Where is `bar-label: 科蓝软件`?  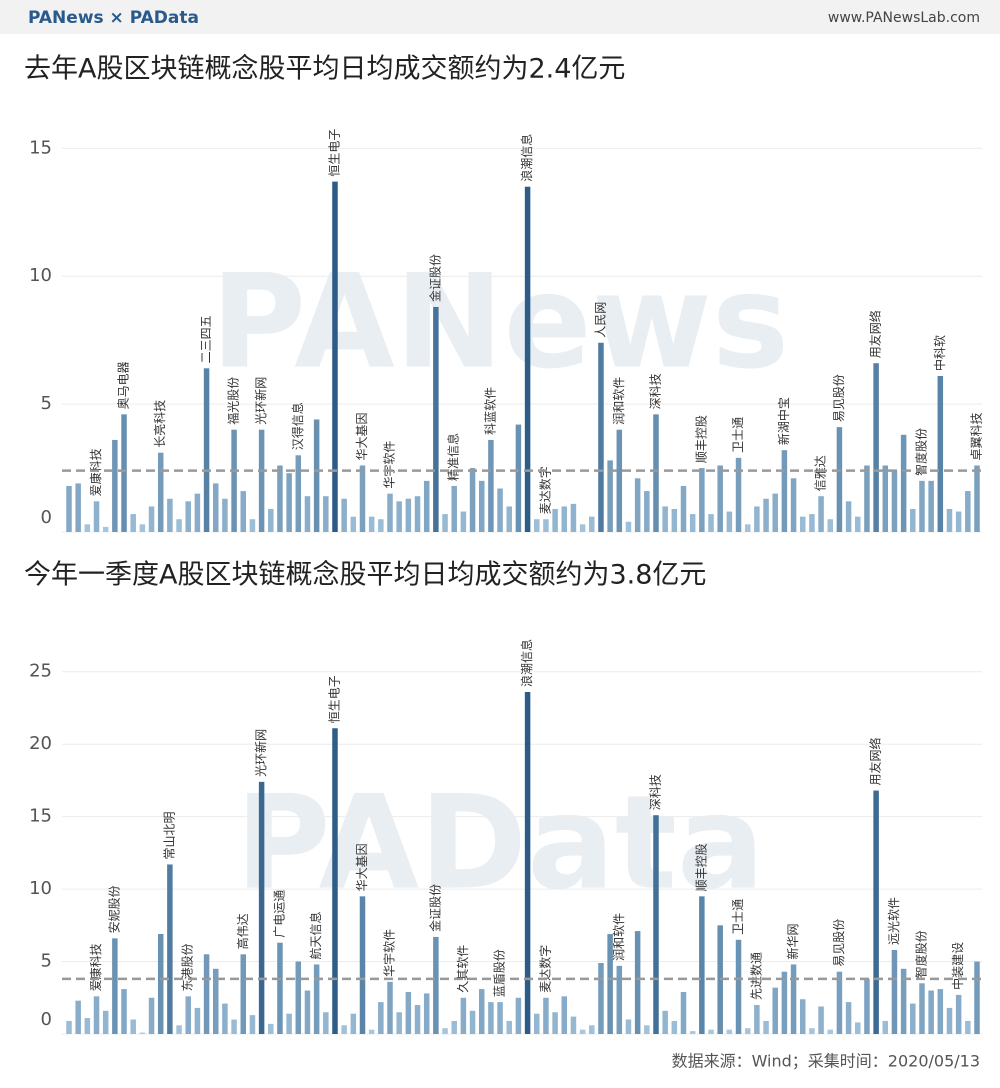 bar-label: 科蓝软件 is located at coordinates (490, 411).